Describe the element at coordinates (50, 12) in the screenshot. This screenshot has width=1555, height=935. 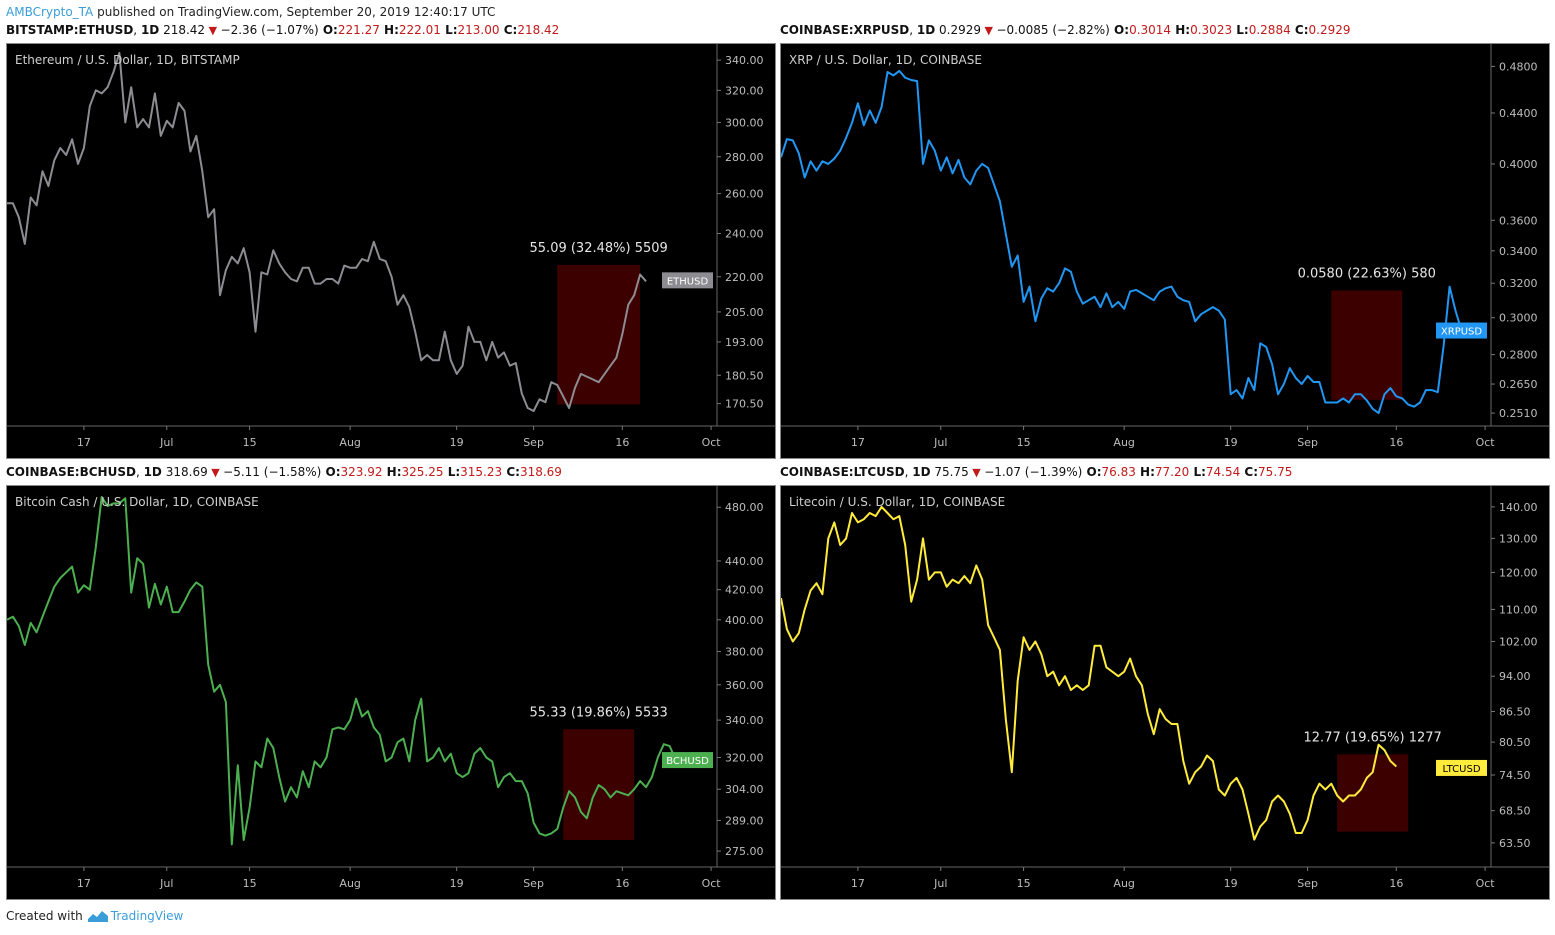
I see `author-link: AMBCrypto_TA` at that location.